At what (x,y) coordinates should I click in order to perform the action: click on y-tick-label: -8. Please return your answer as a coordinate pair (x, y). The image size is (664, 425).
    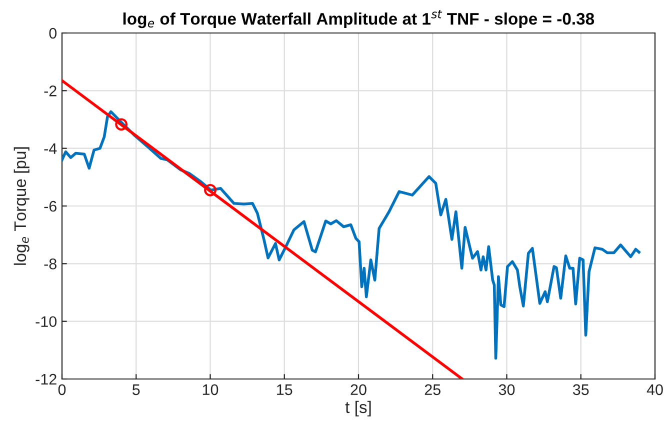
    Looking at the image, I should click on (50, 264).